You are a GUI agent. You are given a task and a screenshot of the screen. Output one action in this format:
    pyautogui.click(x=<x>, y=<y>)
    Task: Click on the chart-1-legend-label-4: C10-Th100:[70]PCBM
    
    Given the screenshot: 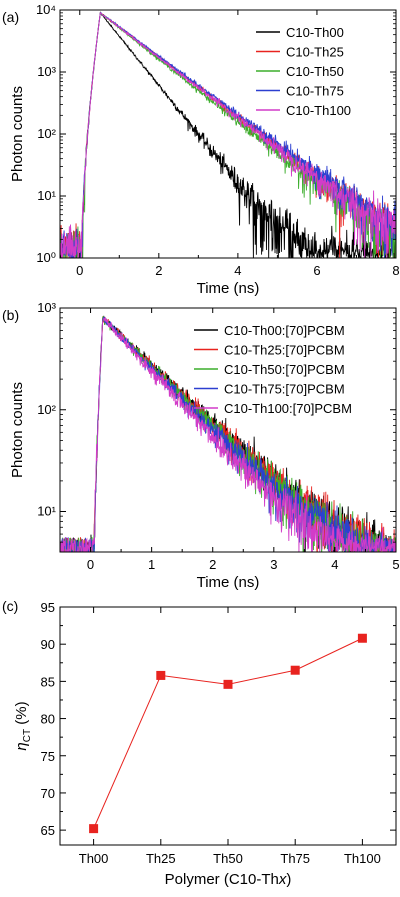 What is the action you would take?
    pyautogui.click(x=288, y=408)
    